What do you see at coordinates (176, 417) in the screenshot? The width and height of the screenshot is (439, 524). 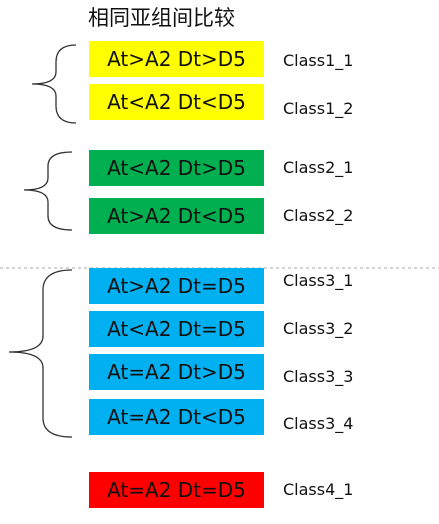 I see `condition-box-3-4: At=A2 Dt<D5` at bounding box center [176, 417].